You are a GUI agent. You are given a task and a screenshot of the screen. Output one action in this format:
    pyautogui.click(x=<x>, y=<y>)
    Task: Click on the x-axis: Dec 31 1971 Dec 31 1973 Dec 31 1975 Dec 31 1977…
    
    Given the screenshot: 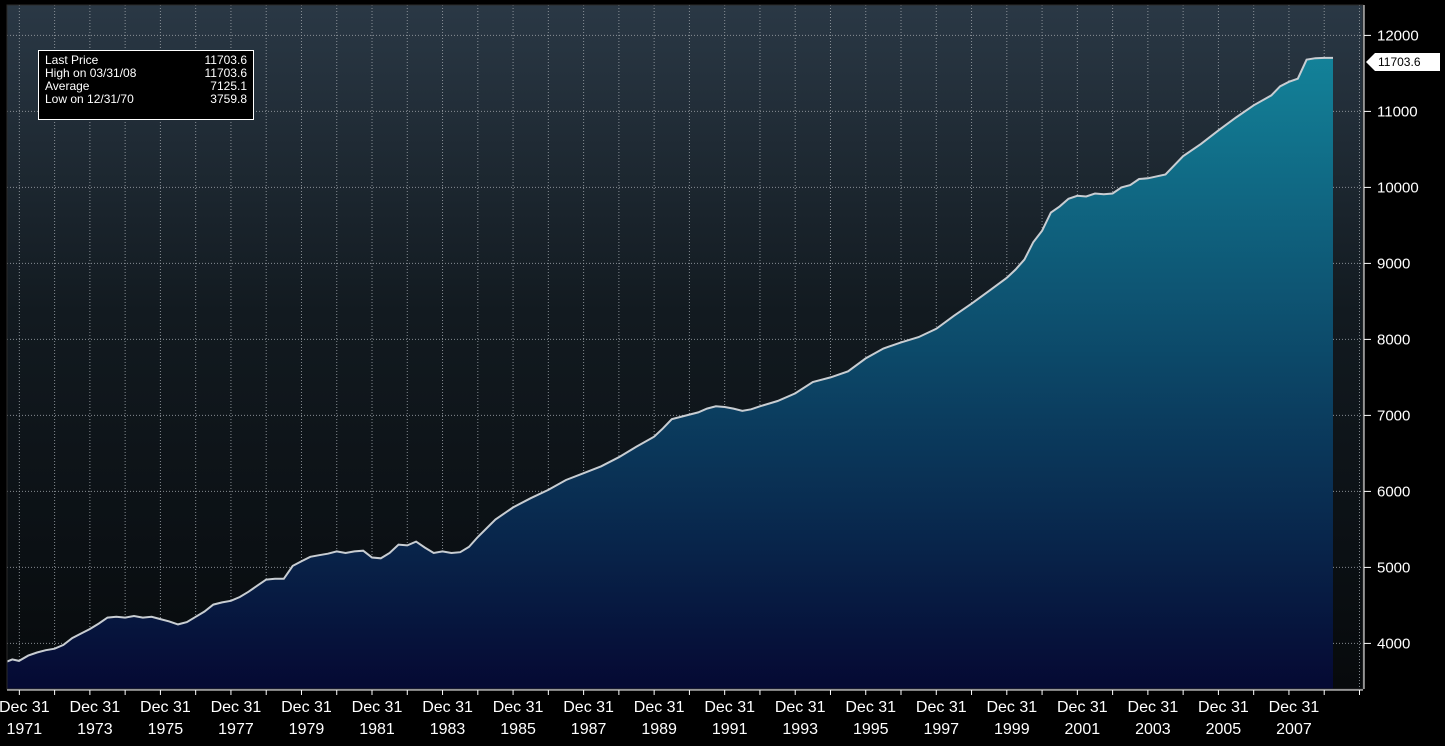 What is the action you would take?
    pyautogui.click(x=681, y=713)
    